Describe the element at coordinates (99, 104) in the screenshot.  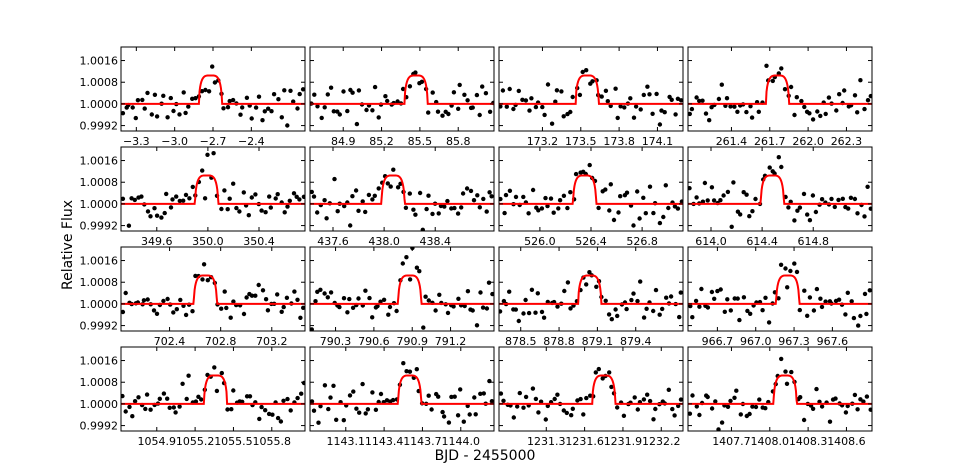
I see `y-tick-label: 1.0000` at that location.